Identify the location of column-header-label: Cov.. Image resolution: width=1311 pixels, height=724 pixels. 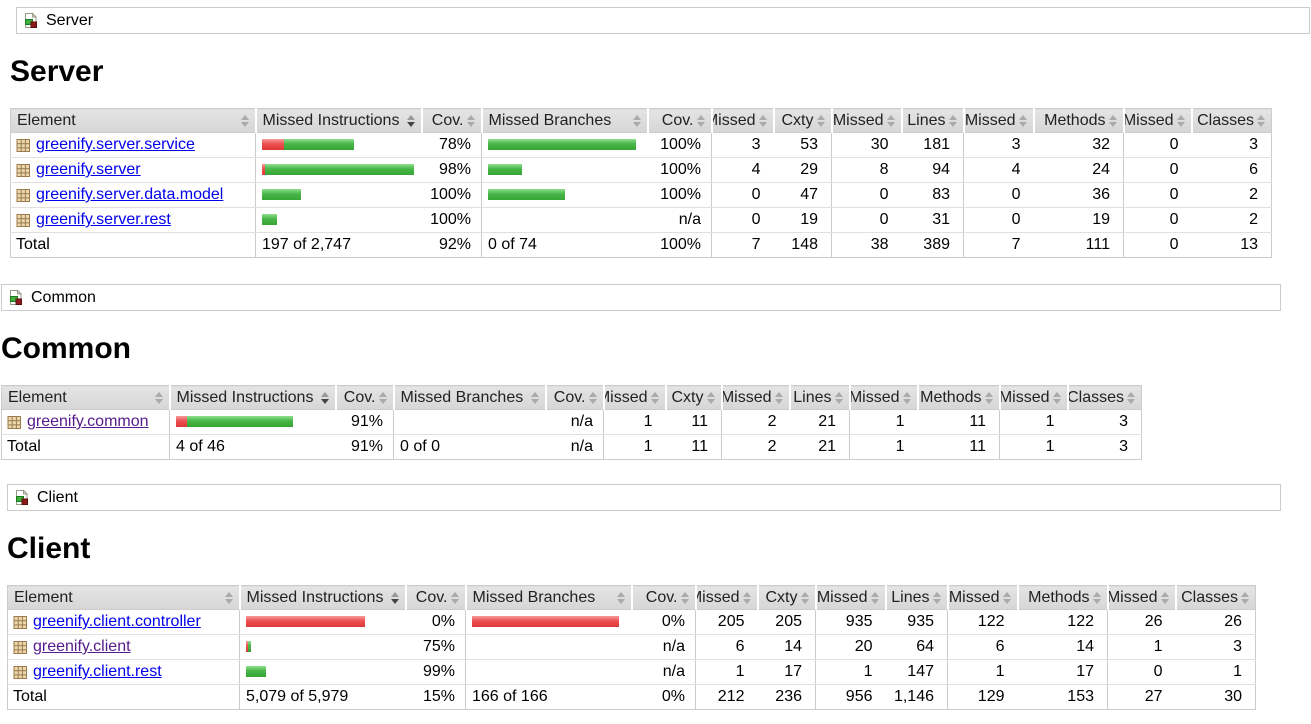
(447, 120).